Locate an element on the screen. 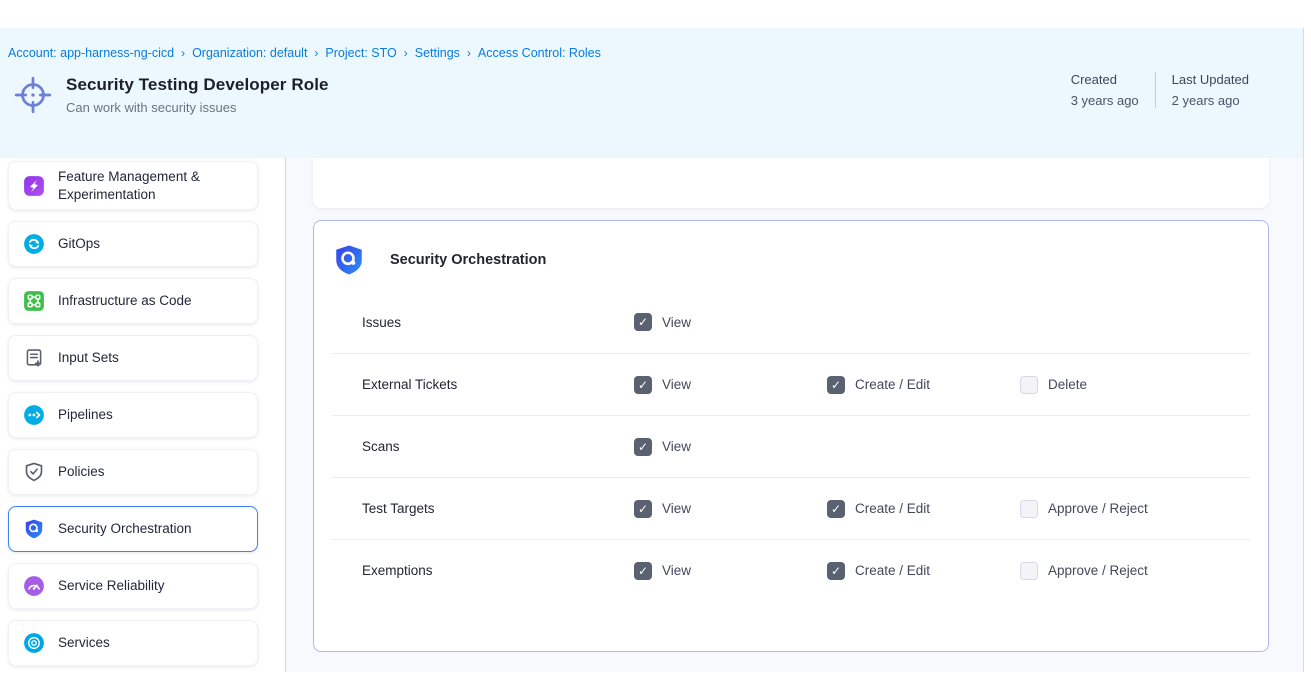 Image resolution: width=1311 pixels, height=696 pixels. sidebar-item-label: Policies is located at coordinates (81, 472).